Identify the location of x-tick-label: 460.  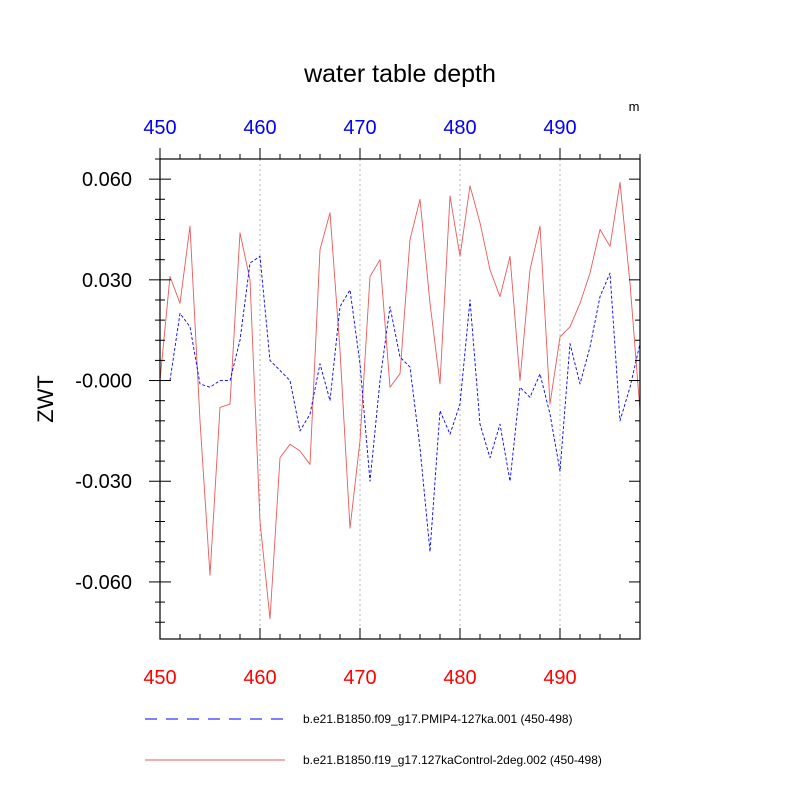
(259, 678).